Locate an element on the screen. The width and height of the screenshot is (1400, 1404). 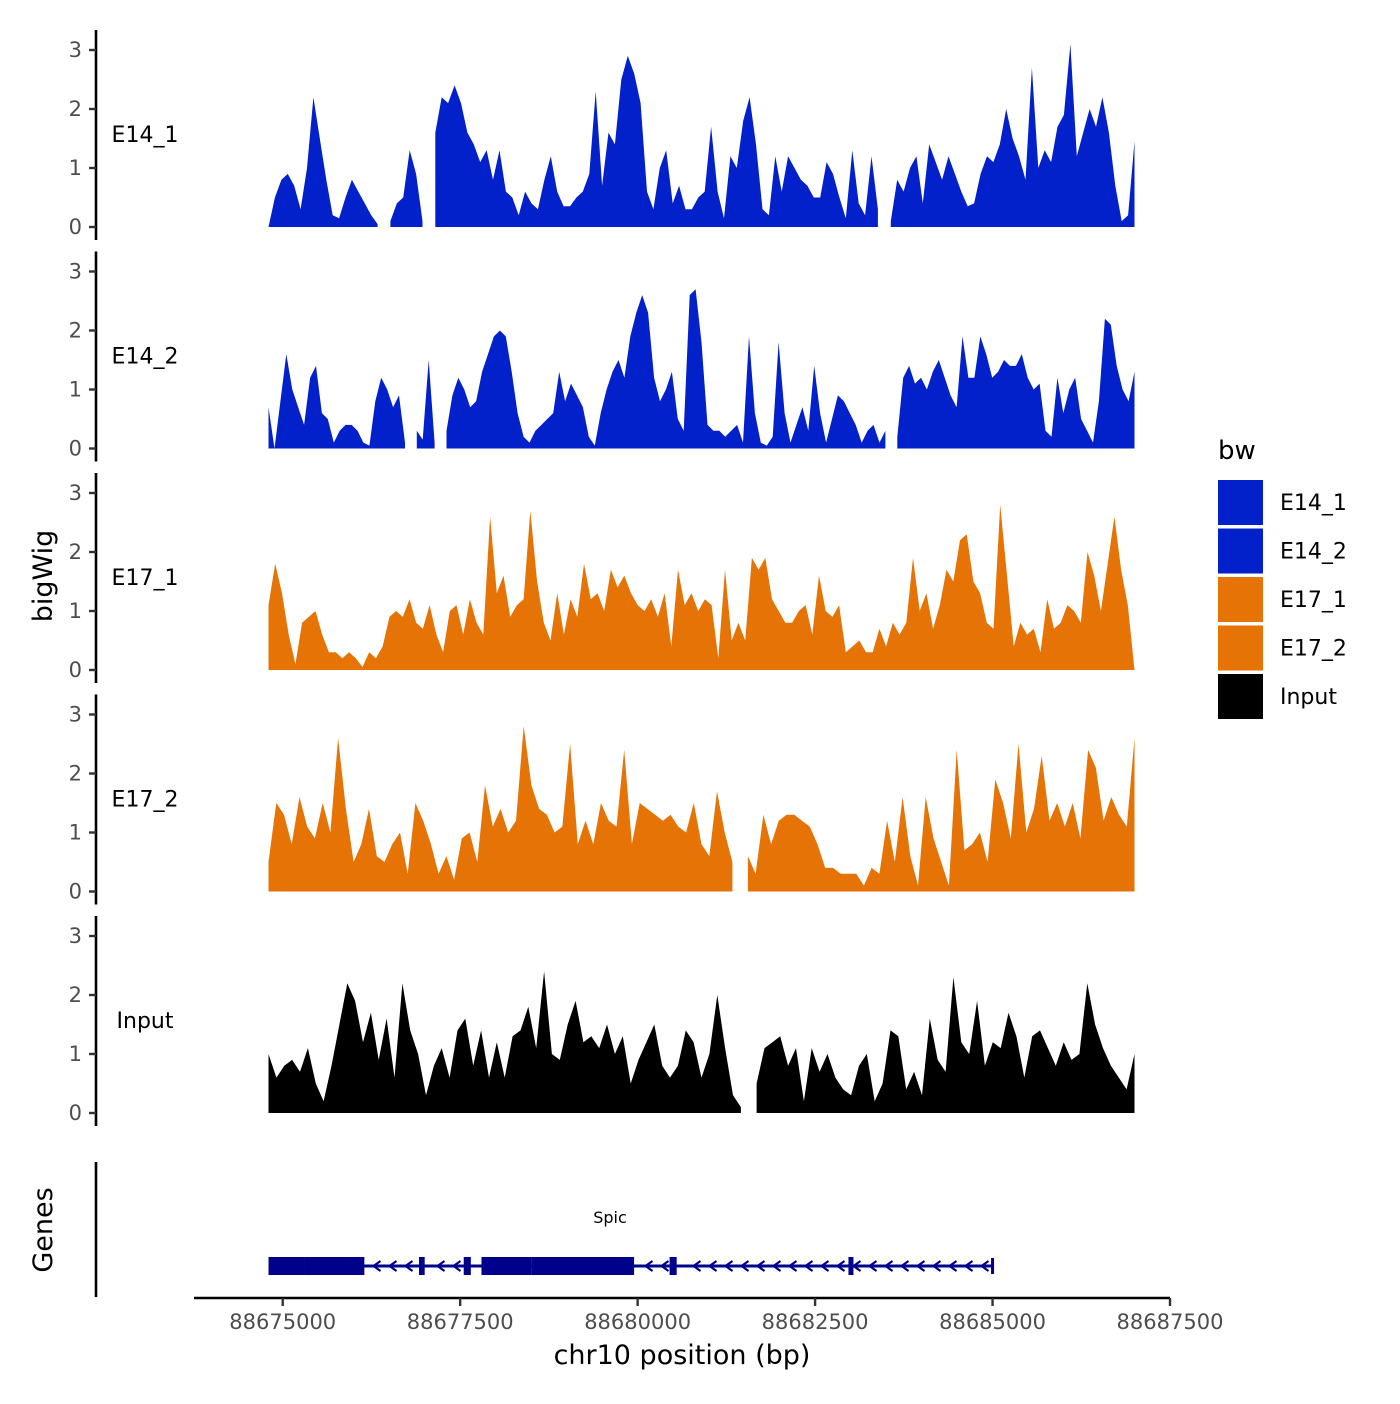
track-e17-1: 0 1 2 3 E17_1 is located at coordinates (602, 578).